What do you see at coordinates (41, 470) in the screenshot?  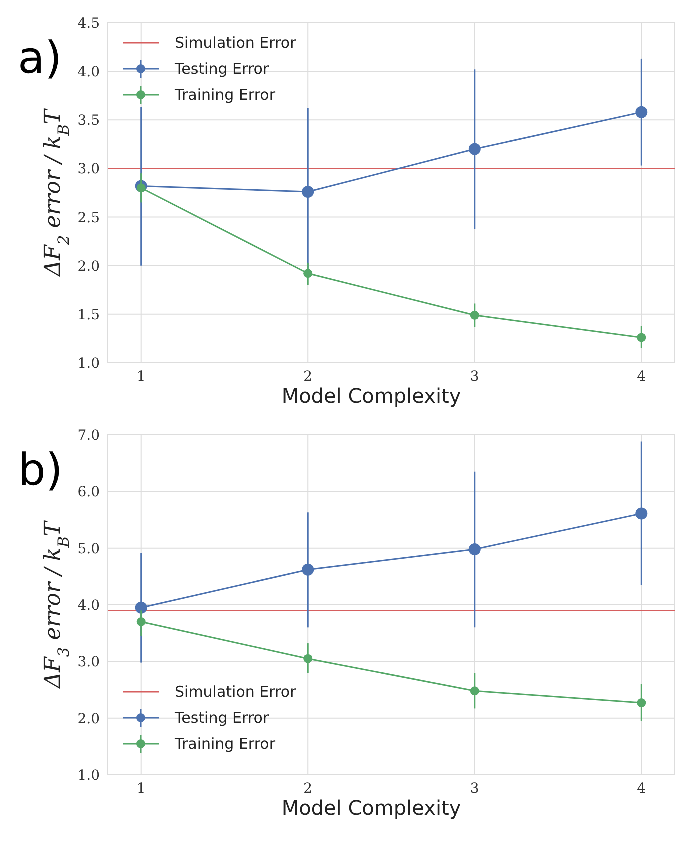 I see `chart-title: b)` at bounding box center [41, 470].